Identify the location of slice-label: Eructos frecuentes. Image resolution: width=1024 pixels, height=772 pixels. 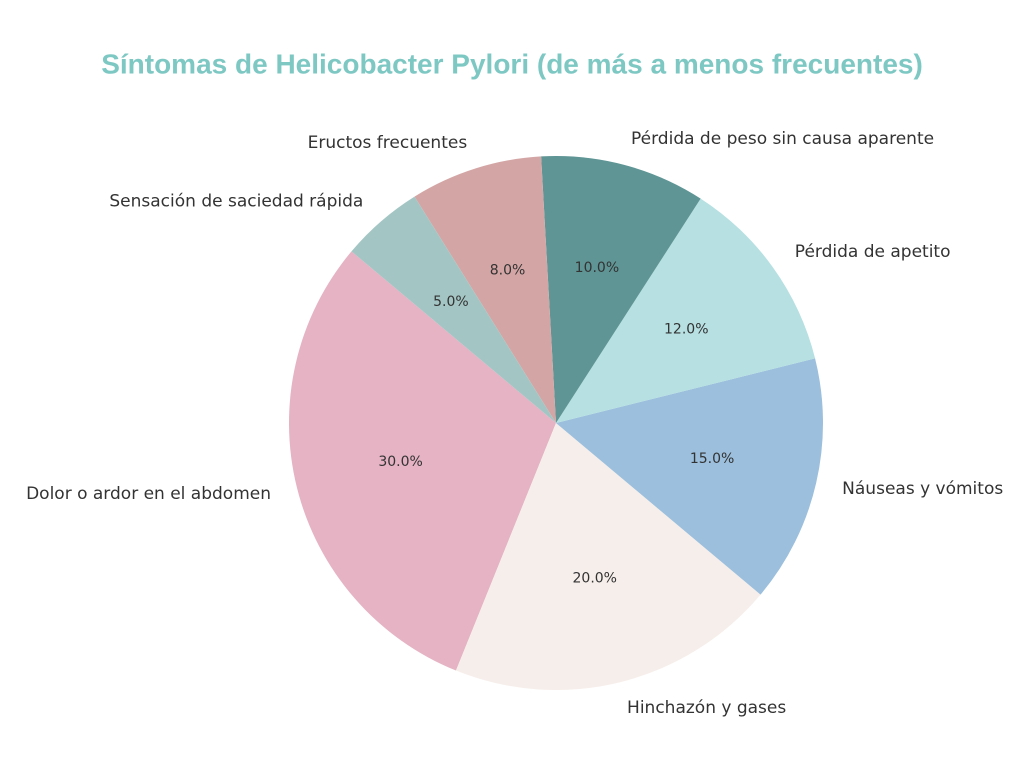
(388, 143).